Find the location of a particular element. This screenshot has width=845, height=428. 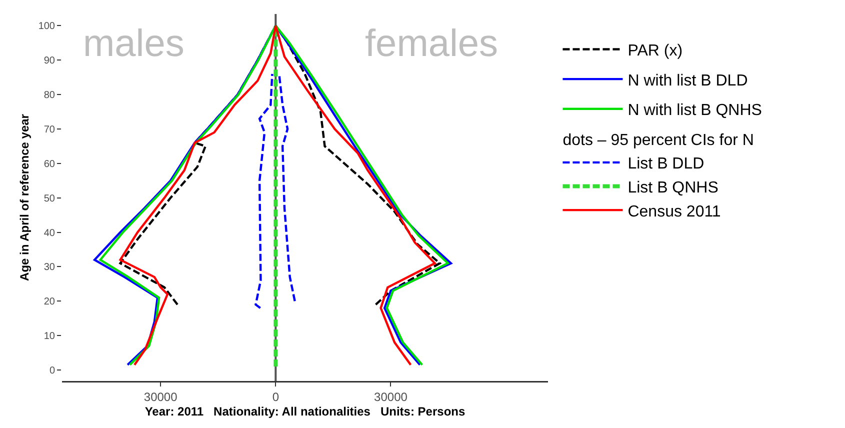

y-tick-label: 40 is located at coordinates (50, 233).